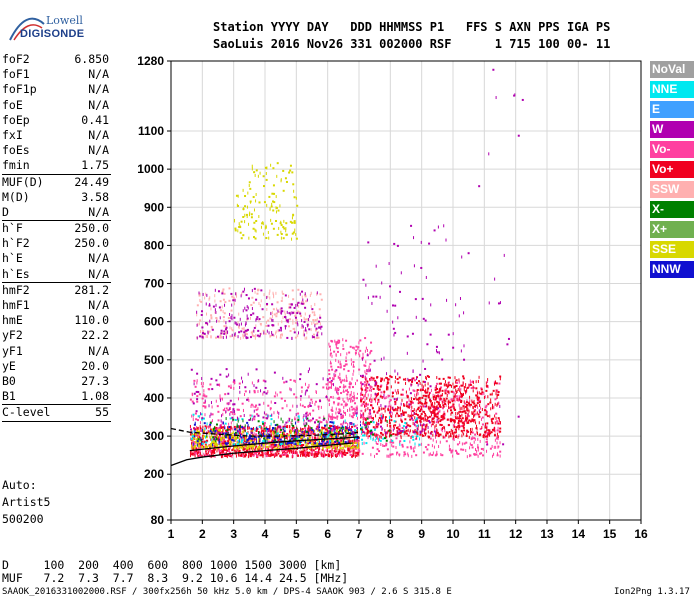 The width and height of the screenshot is (700, 600). What do you see at coordinates (154, 474) in the screenshot?
I see `y-tick-label: 200` at bounding box center [154, 474].